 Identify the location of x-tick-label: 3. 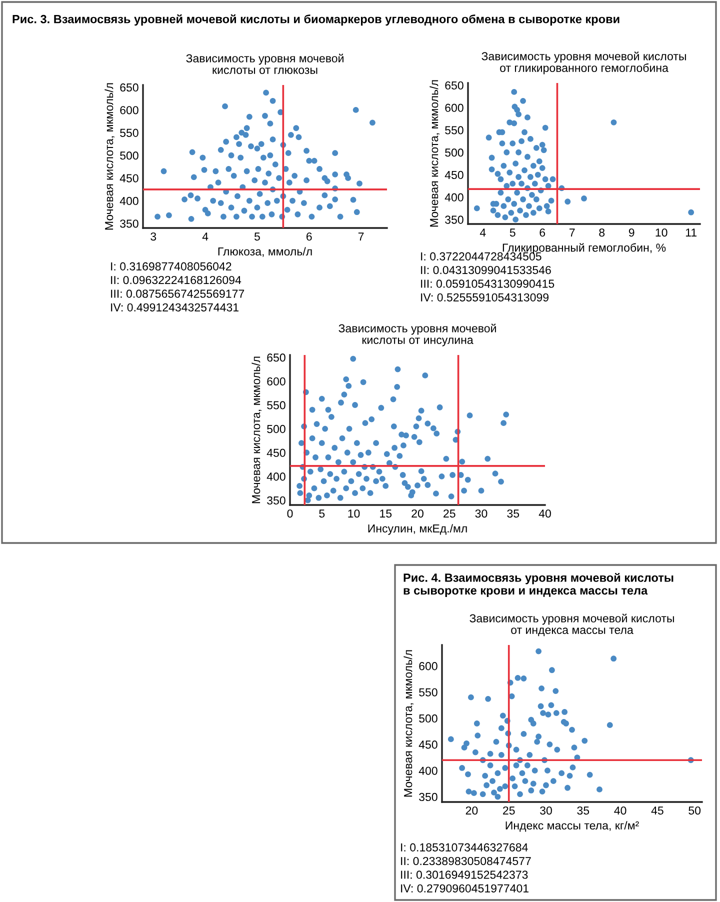
(153, 236).